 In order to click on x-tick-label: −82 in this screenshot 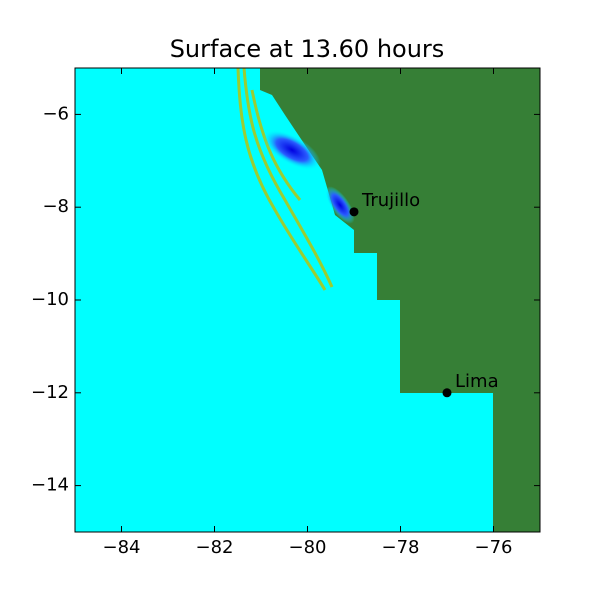, I will do `click(215, 547)`.